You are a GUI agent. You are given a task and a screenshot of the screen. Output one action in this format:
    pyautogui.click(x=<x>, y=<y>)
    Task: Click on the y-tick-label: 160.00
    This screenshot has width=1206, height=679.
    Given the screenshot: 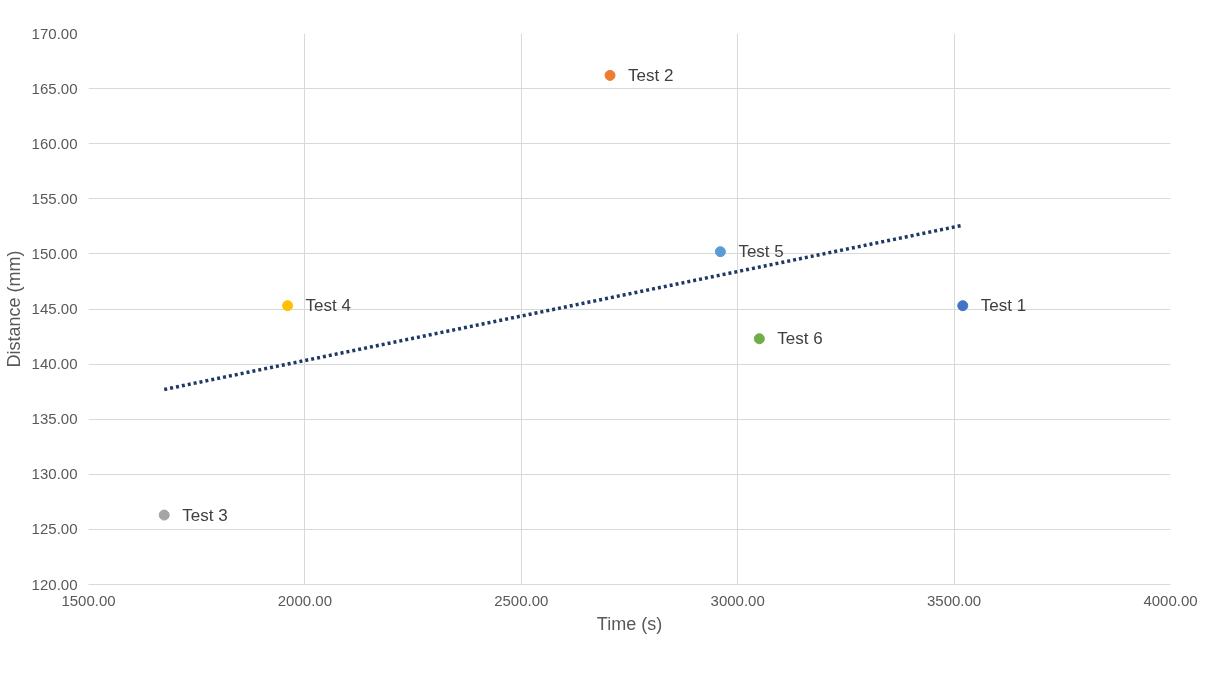 What is the action you would take?
    pyautogui.click(x=54, y=143)
    